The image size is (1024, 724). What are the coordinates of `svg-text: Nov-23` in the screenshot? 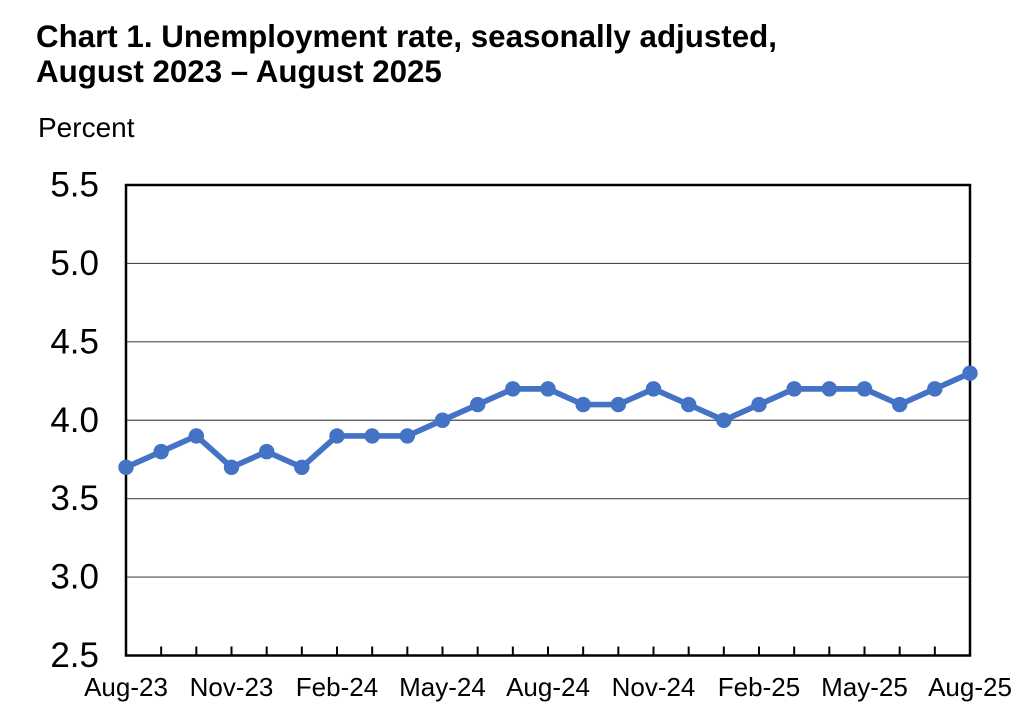 It's located at (232, 687).